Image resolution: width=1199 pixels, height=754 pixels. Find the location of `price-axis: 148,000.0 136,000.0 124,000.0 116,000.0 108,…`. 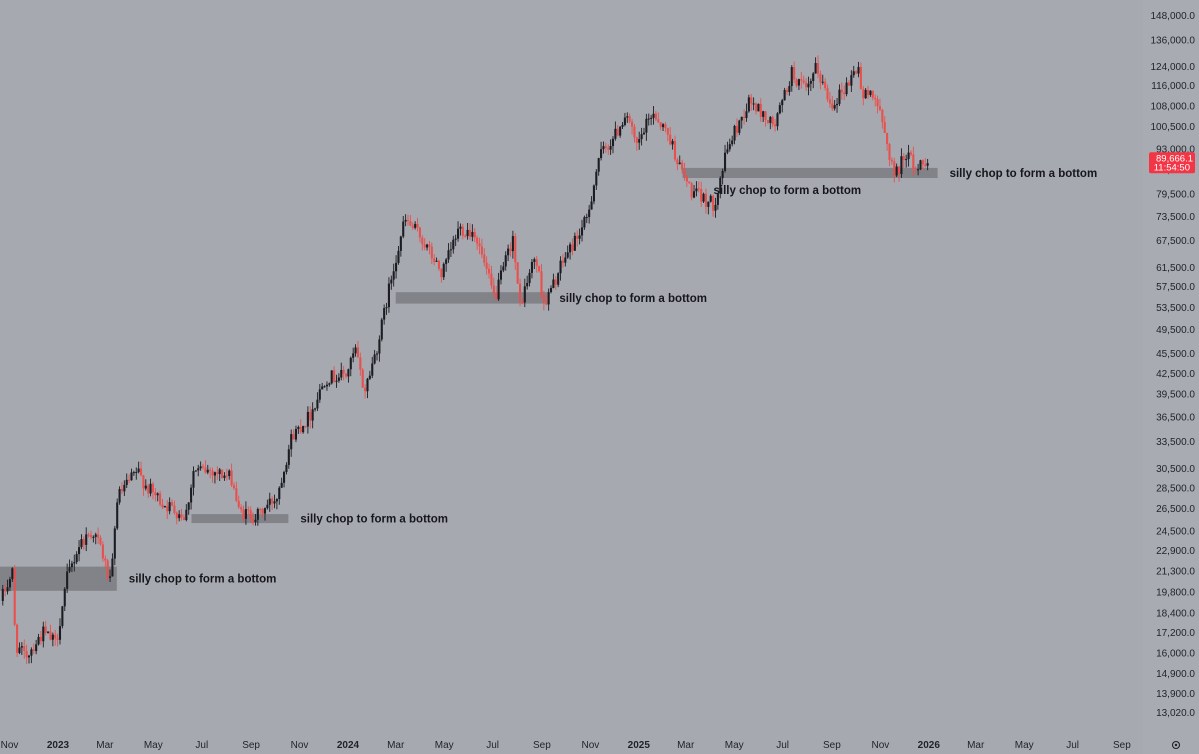

price-axis: 148,000.0 136,000.0 124,000.0 116,000.0 108,… is located at coordinates (1171, 377).